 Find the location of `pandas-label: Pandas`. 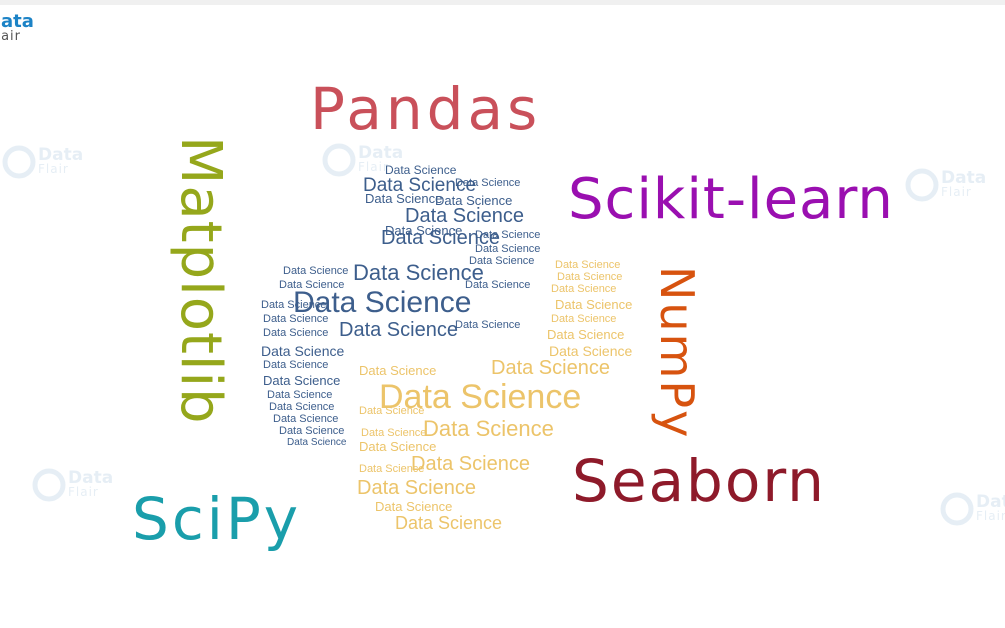

pandas-label: Pandas is located at coordinates (426, 109).